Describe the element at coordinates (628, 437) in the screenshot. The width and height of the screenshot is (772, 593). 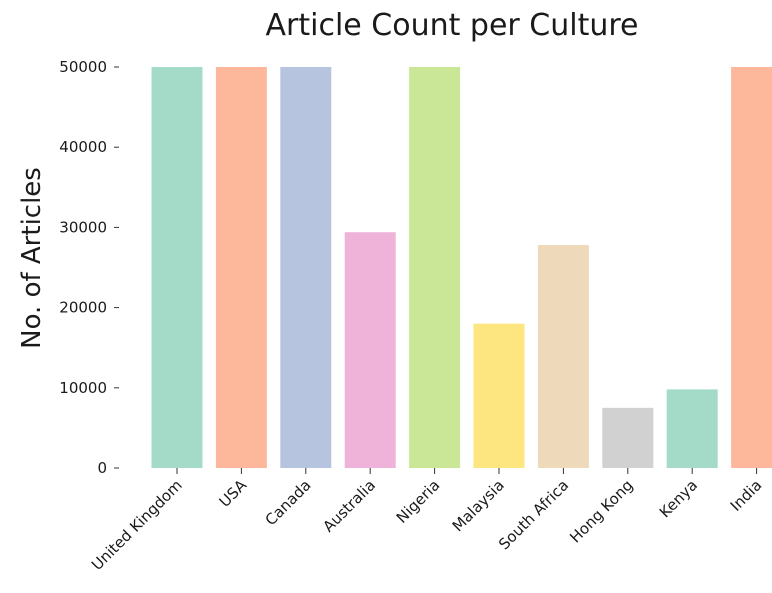
I see `bar-hong-kong` at that location.